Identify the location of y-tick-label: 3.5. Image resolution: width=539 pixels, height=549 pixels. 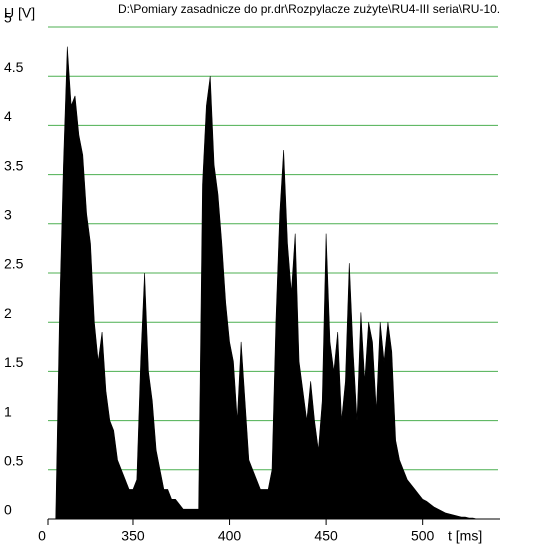
(14, 165).